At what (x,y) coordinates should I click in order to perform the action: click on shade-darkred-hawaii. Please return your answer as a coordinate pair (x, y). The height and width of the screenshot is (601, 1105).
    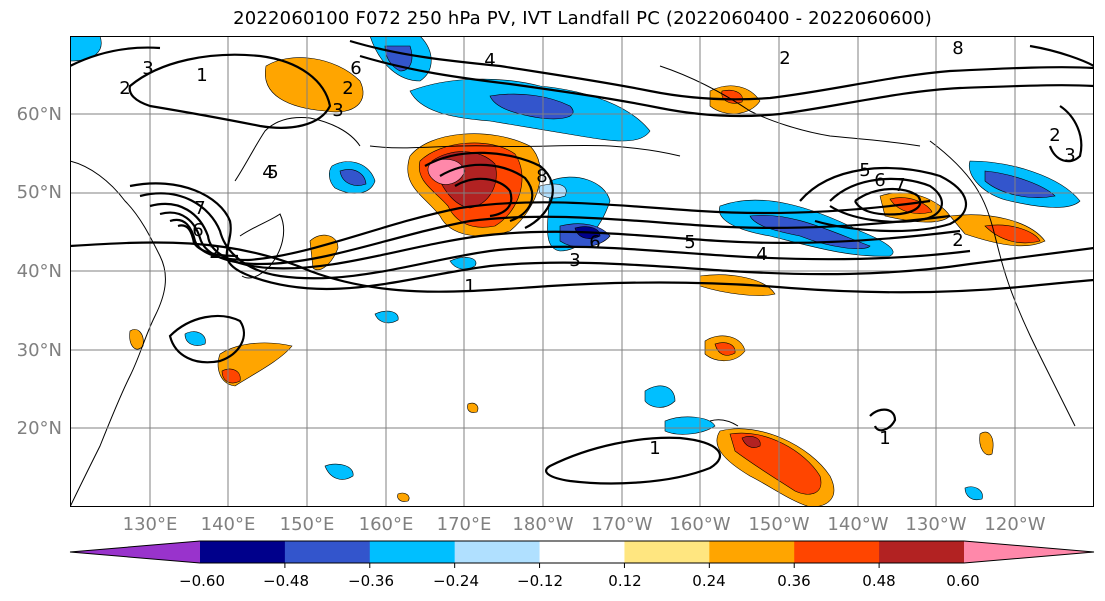
    Looking at the image, I should click on (751, 442).